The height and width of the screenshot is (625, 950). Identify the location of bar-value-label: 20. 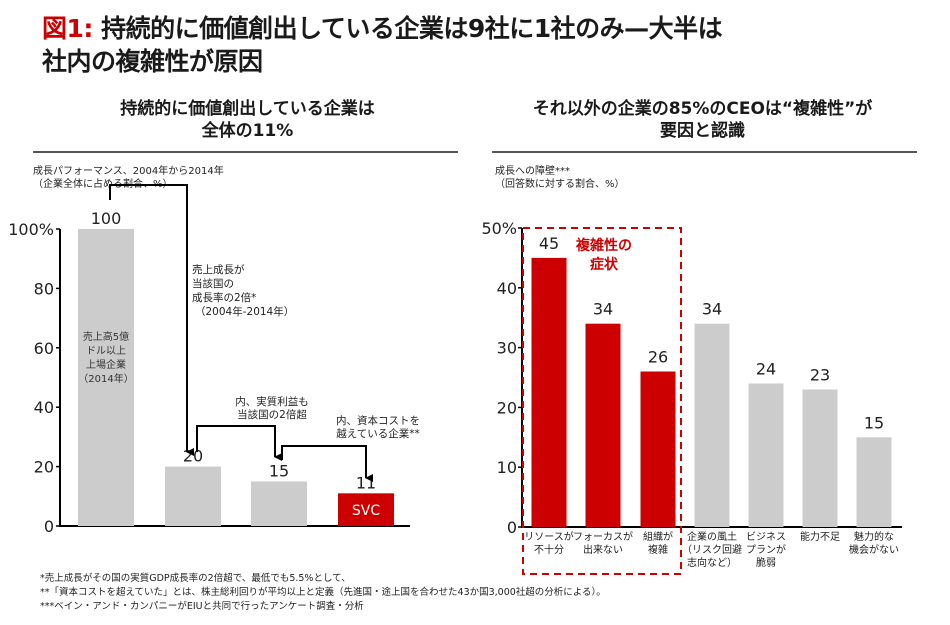
(193, 456).